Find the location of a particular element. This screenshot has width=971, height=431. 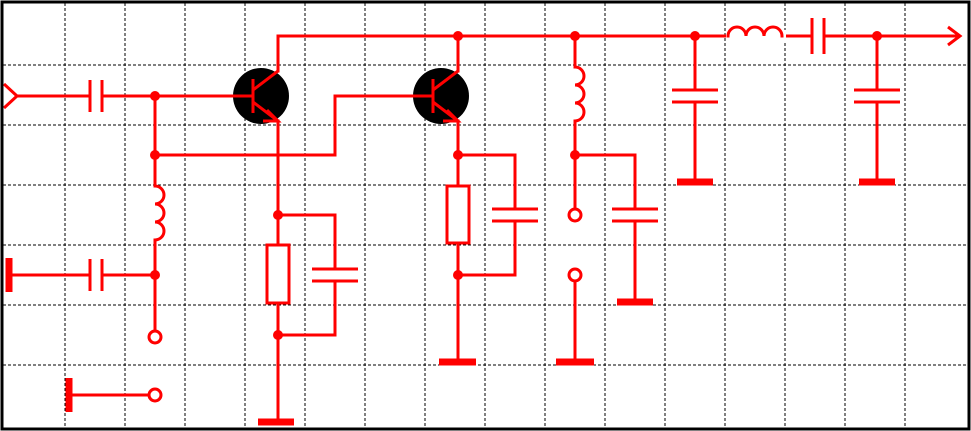

stage1-emitter-resistor is located at coordinates (278, 274).